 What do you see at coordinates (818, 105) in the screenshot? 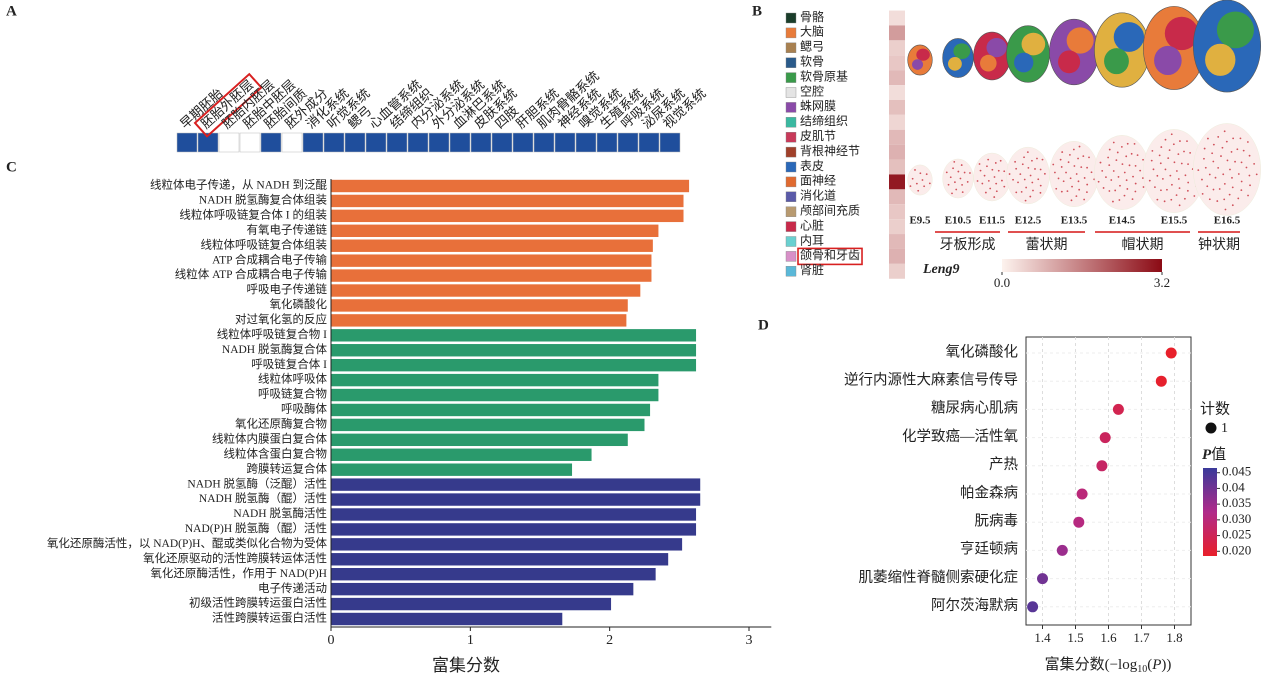
I see `legend-label: 蛛网膜` at bounding box center [818, 105].